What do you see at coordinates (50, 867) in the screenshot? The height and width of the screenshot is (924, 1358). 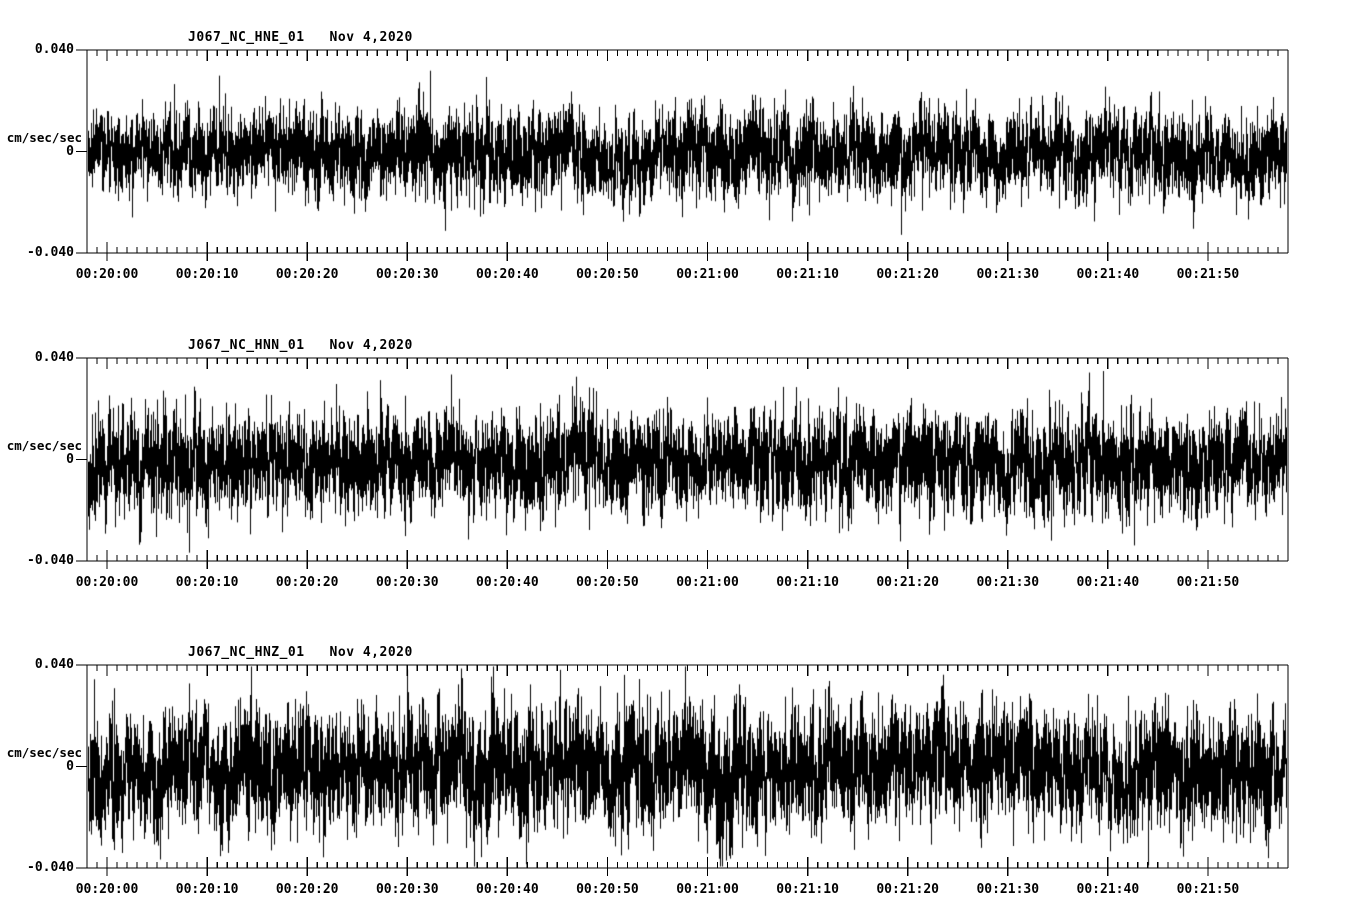 I see `y-tick-label-hnz-2: -0.040` at bounding box center [50, 867].